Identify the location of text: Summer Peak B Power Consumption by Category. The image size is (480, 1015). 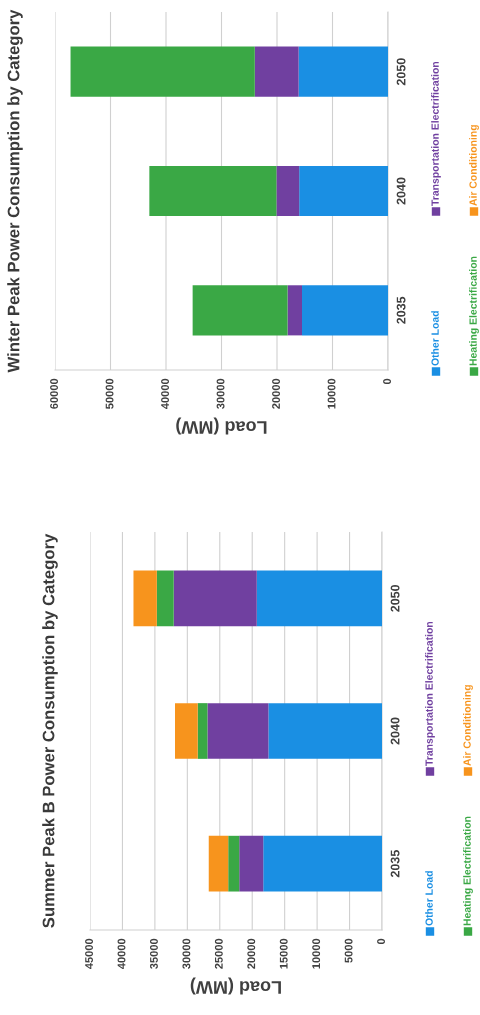
(50, 730).